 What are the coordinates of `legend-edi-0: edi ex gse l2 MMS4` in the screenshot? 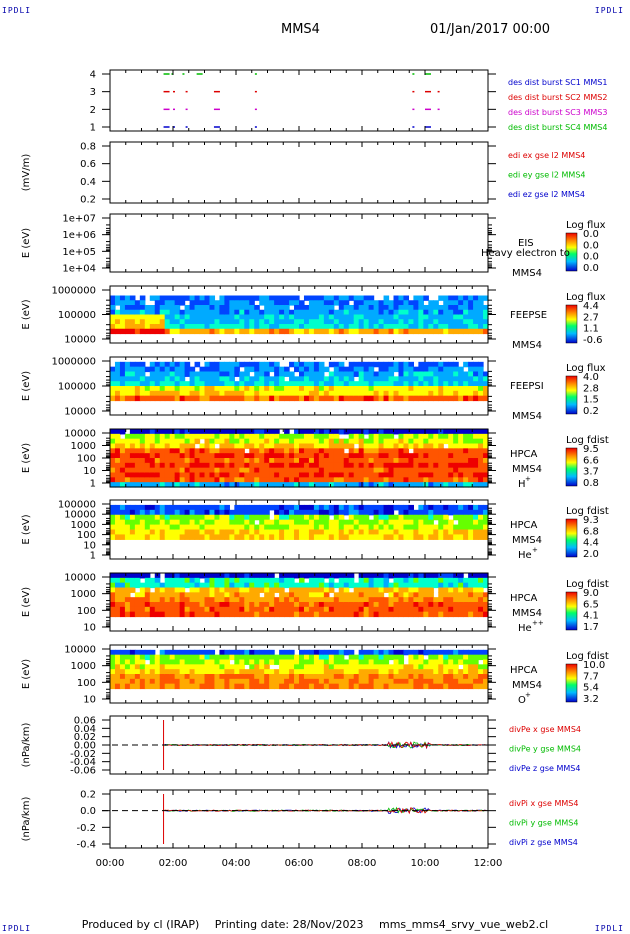 It's located at (546, 155).